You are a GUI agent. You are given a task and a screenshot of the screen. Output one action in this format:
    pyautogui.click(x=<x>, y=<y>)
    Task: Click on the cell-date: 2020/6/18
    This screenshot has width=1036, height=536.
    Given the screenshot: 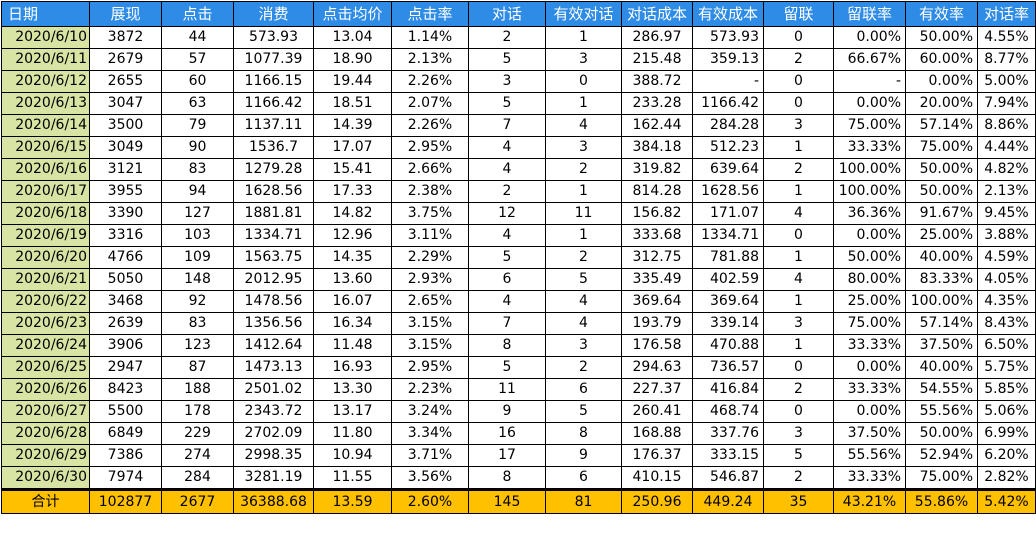 What is the action you would take?
    pyautogui.click(x=45, y=213)
    